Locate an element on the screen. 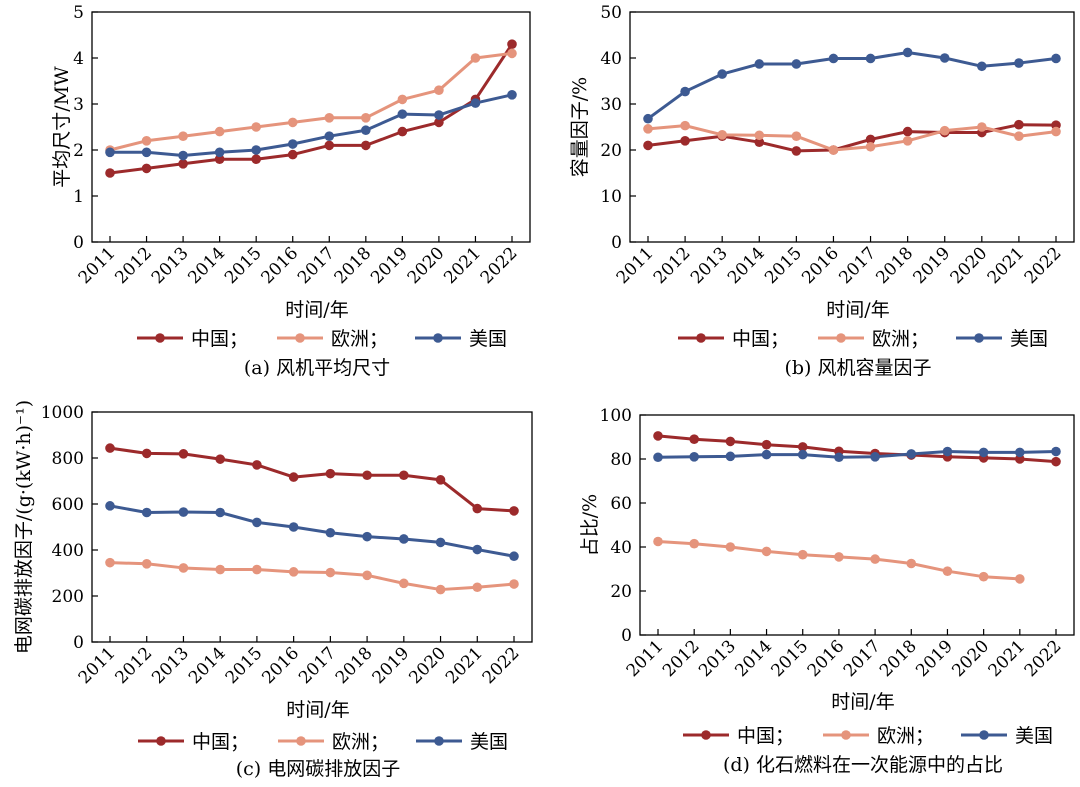 This screenshot has height=787, width=1080. y-tick-label: 50 is located at coordinates (611, 13).